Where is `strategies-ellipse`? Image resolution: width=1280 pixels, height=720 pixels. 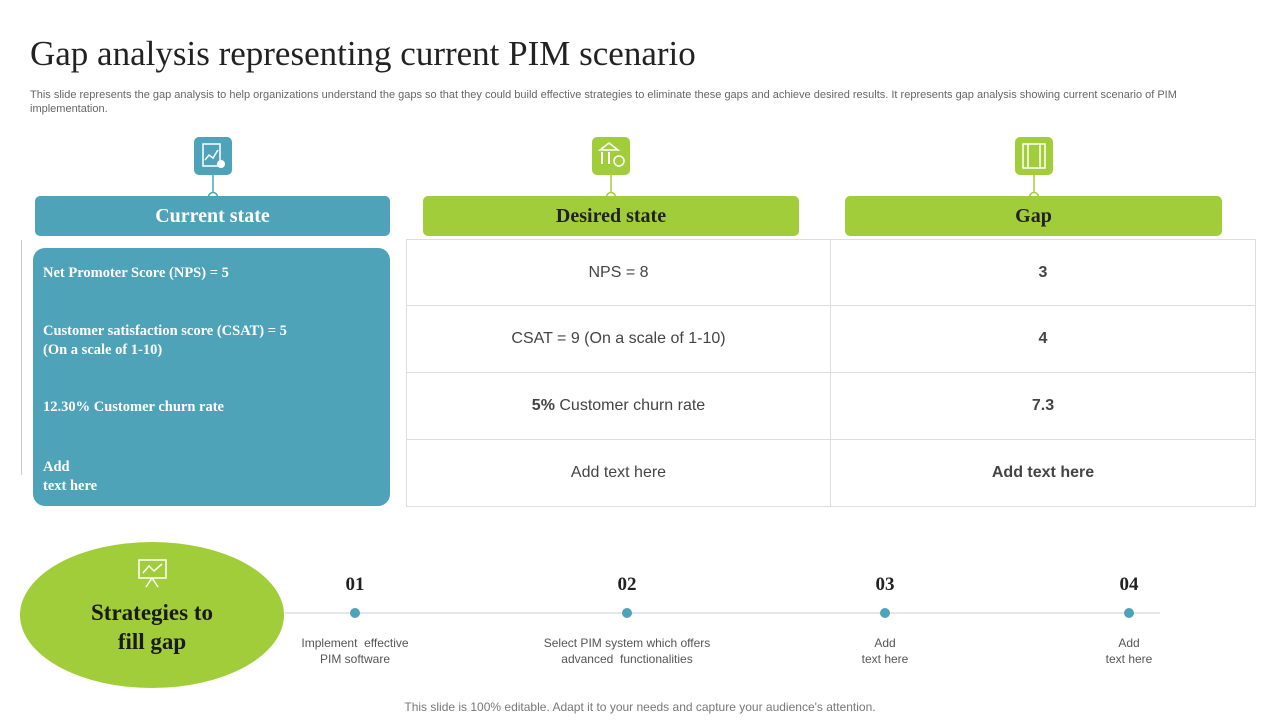
strategies-ellipse is located at coordinates (152, 615).